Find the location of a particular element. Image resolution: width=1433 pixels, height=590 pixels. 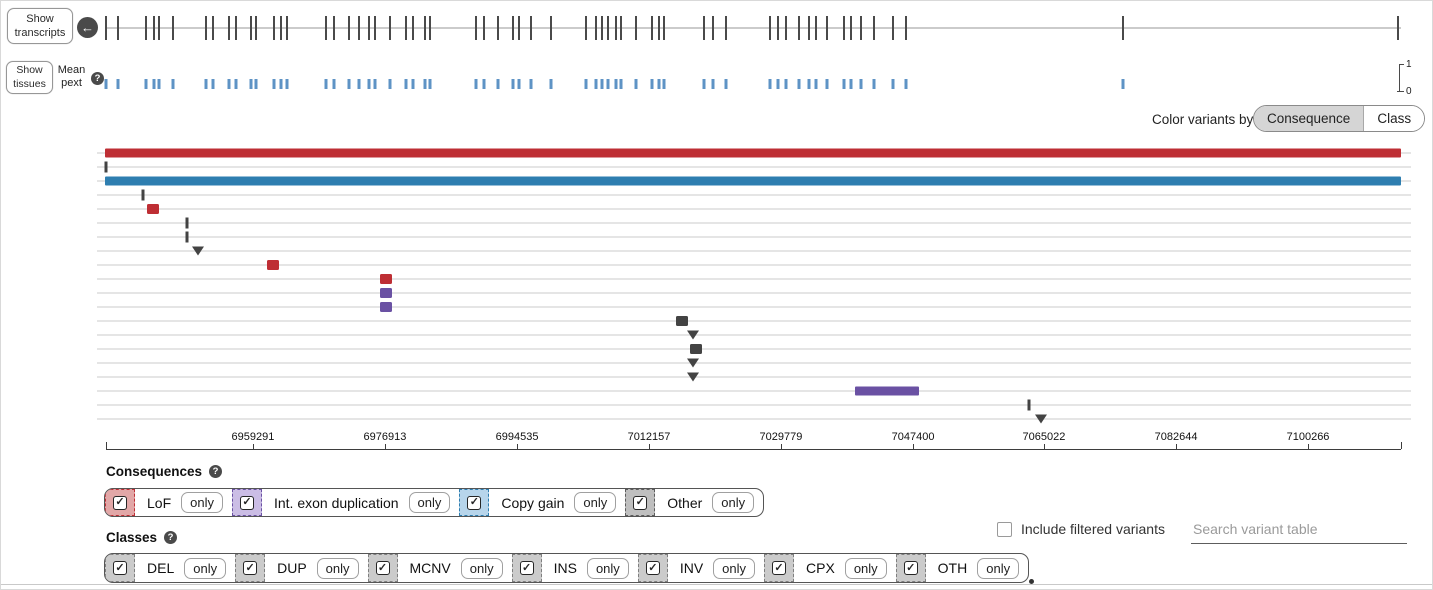

consequence-only-button-lof: only is located at coordinates (202, 502).